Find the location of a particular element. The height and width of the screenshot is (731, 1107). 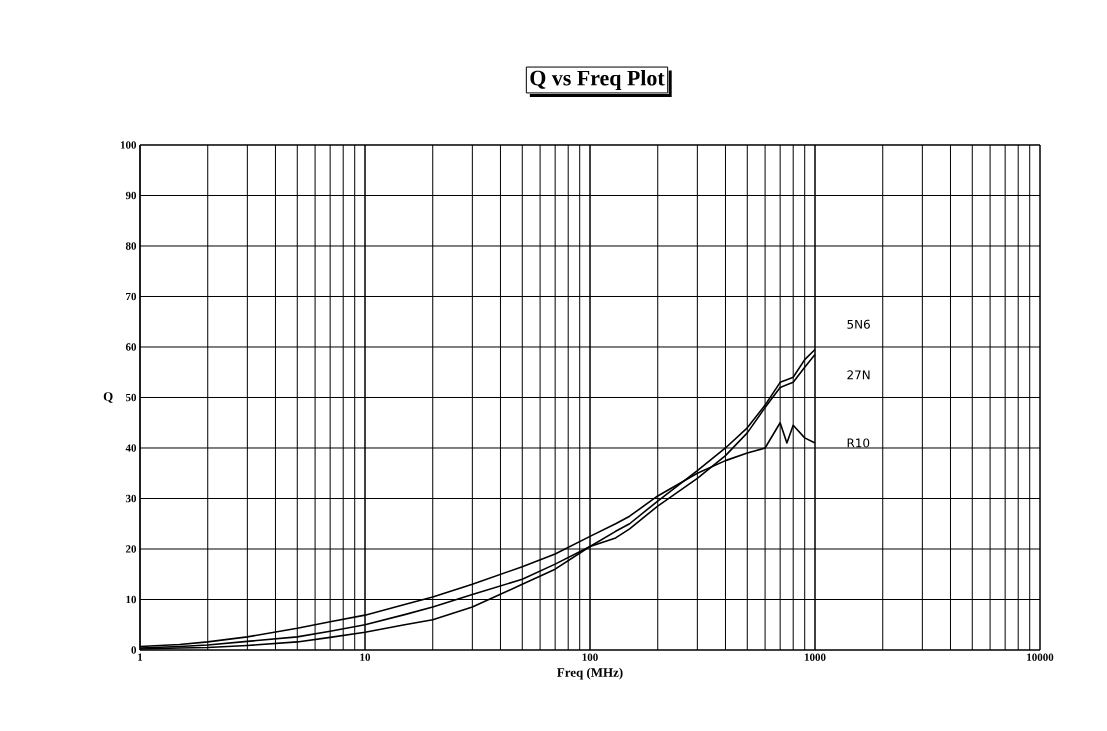

y-tick-label: 10 is located at coordinates (131, 599).